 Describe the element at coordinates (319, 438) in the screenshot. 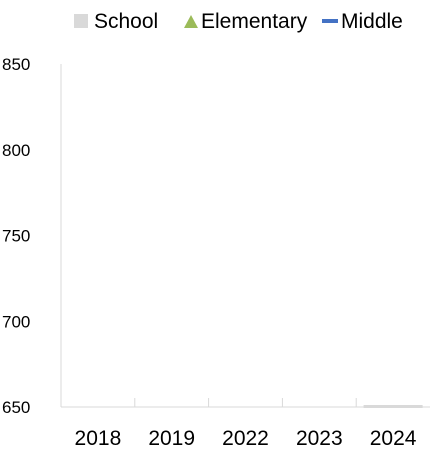

I see `x-tick-label: 2023` at that location.